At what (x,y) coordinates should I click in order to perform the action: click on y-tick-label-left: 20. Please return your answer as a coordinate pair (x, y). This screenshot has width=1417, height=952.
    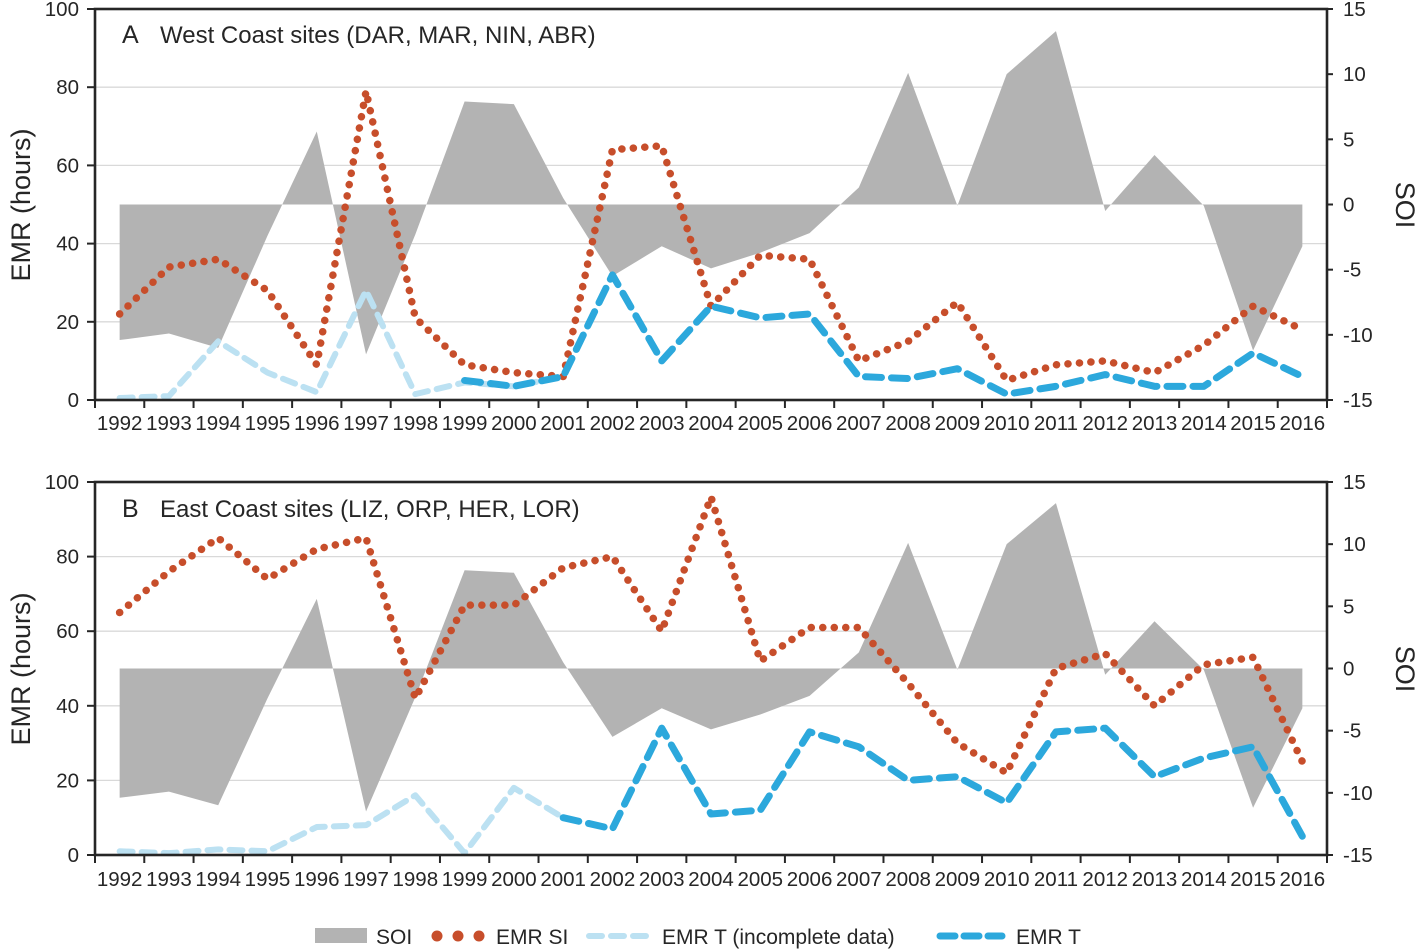
    Looking at the image, I should click on (67, 322).